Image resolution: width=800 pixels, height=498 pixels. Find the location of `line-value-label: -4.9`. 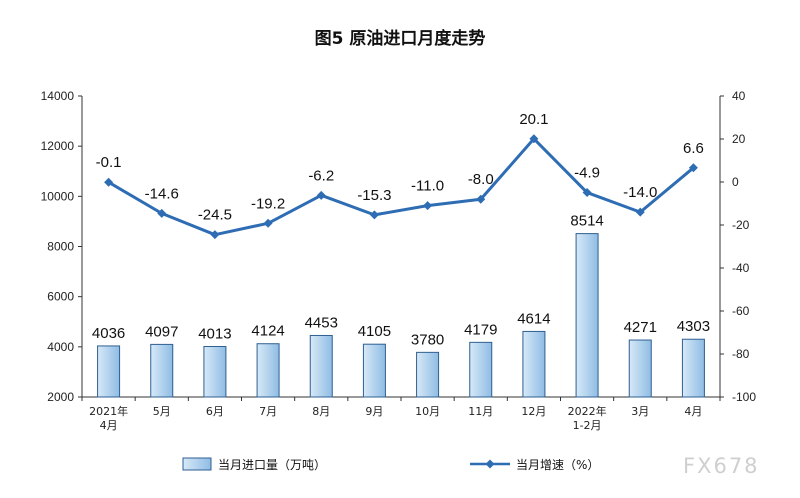

line-value-label: -4.9 is located at coordinates (587, 173).